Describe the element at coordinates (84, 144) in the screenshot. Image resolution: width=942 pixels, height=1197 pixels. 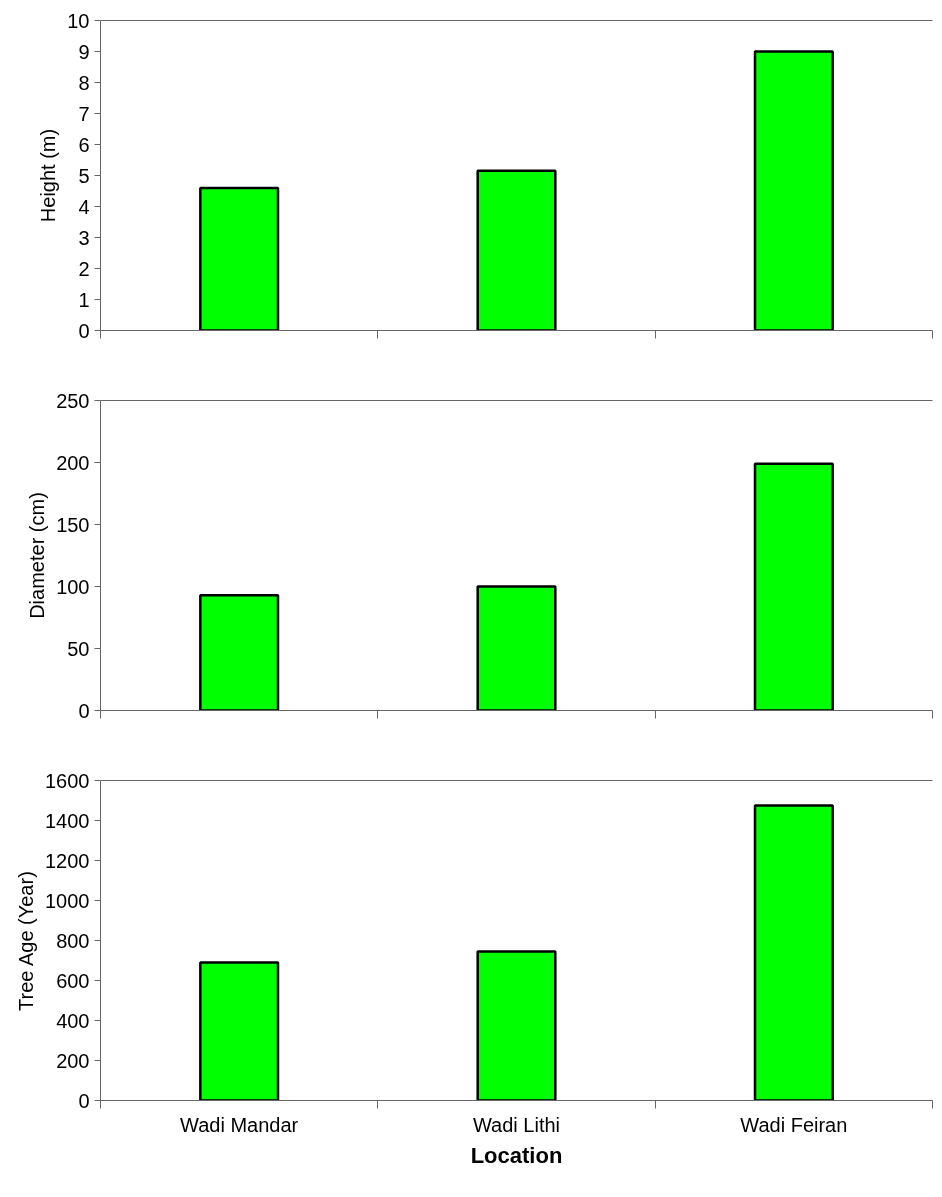
I see `y-tick-label: 6` at that location.